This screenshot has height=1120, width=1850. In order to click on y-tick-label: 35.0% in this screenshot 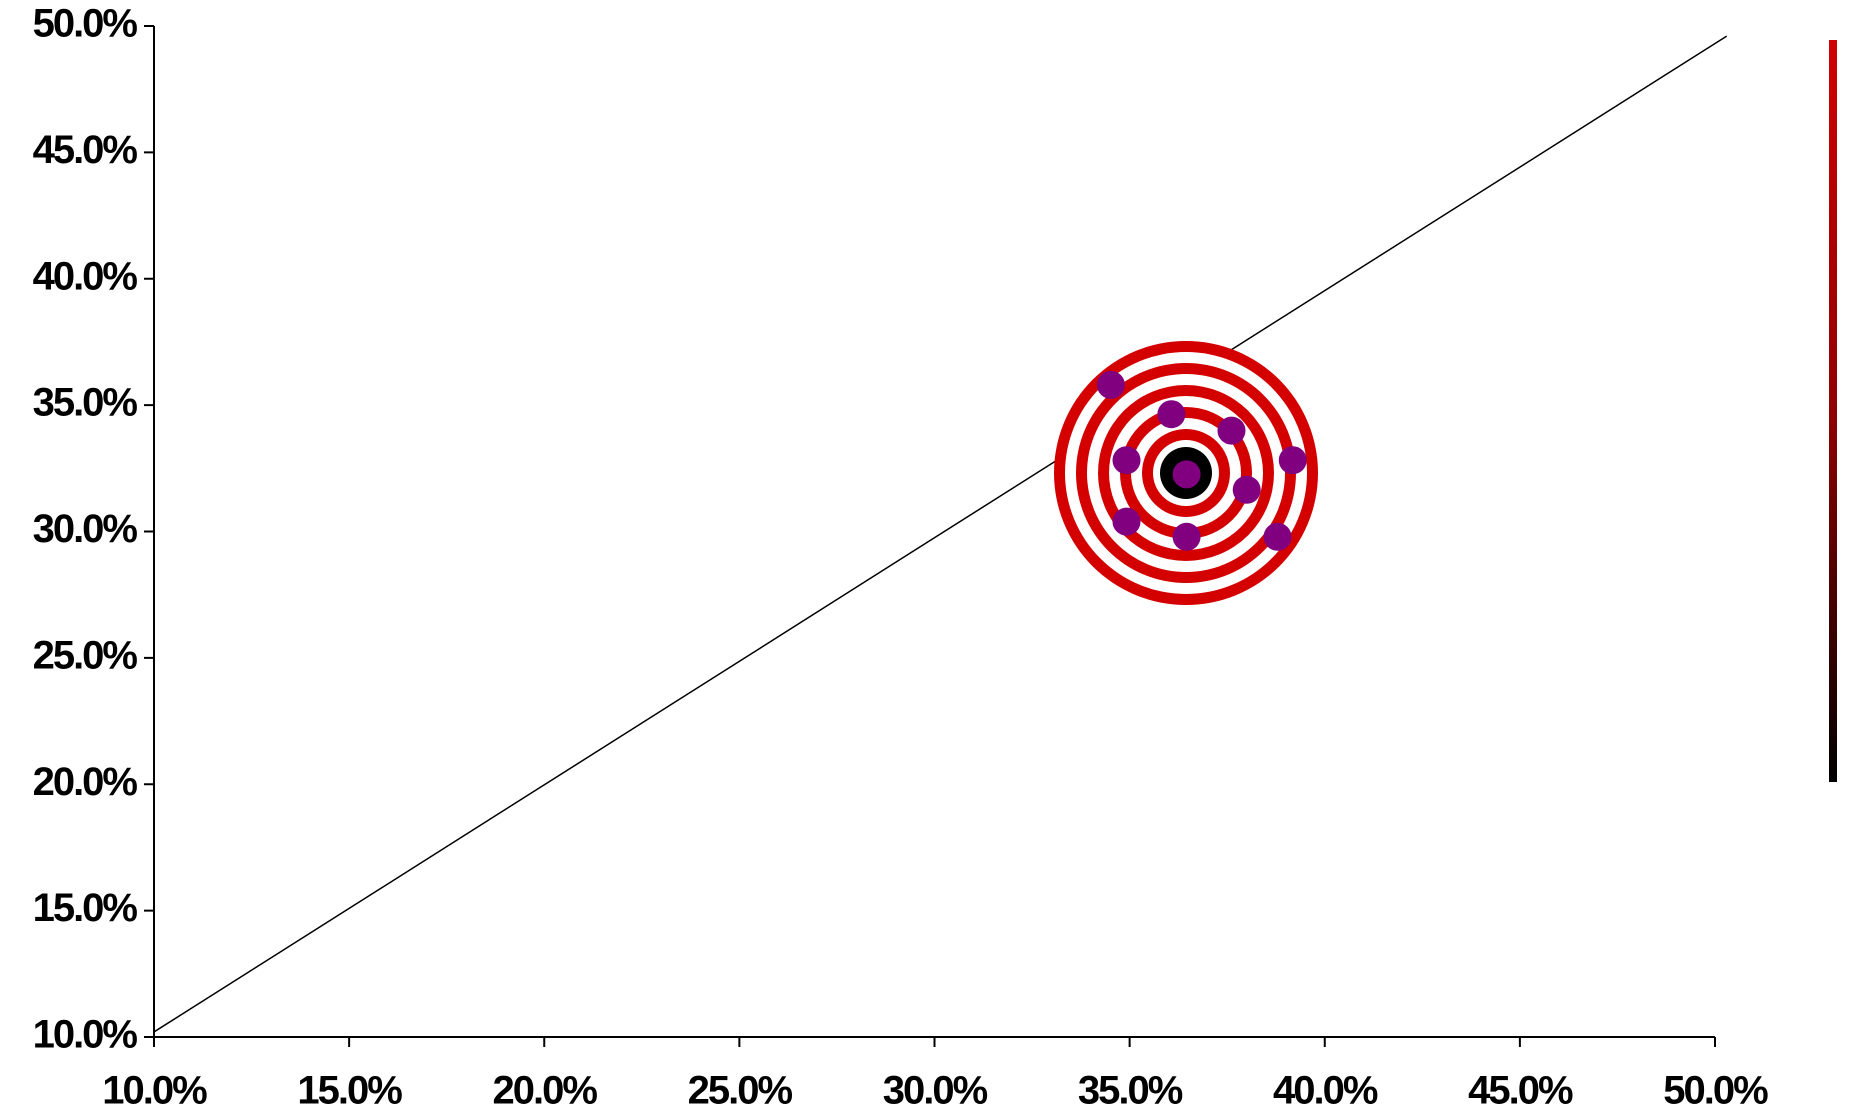, I will do `click(85, 403)`.